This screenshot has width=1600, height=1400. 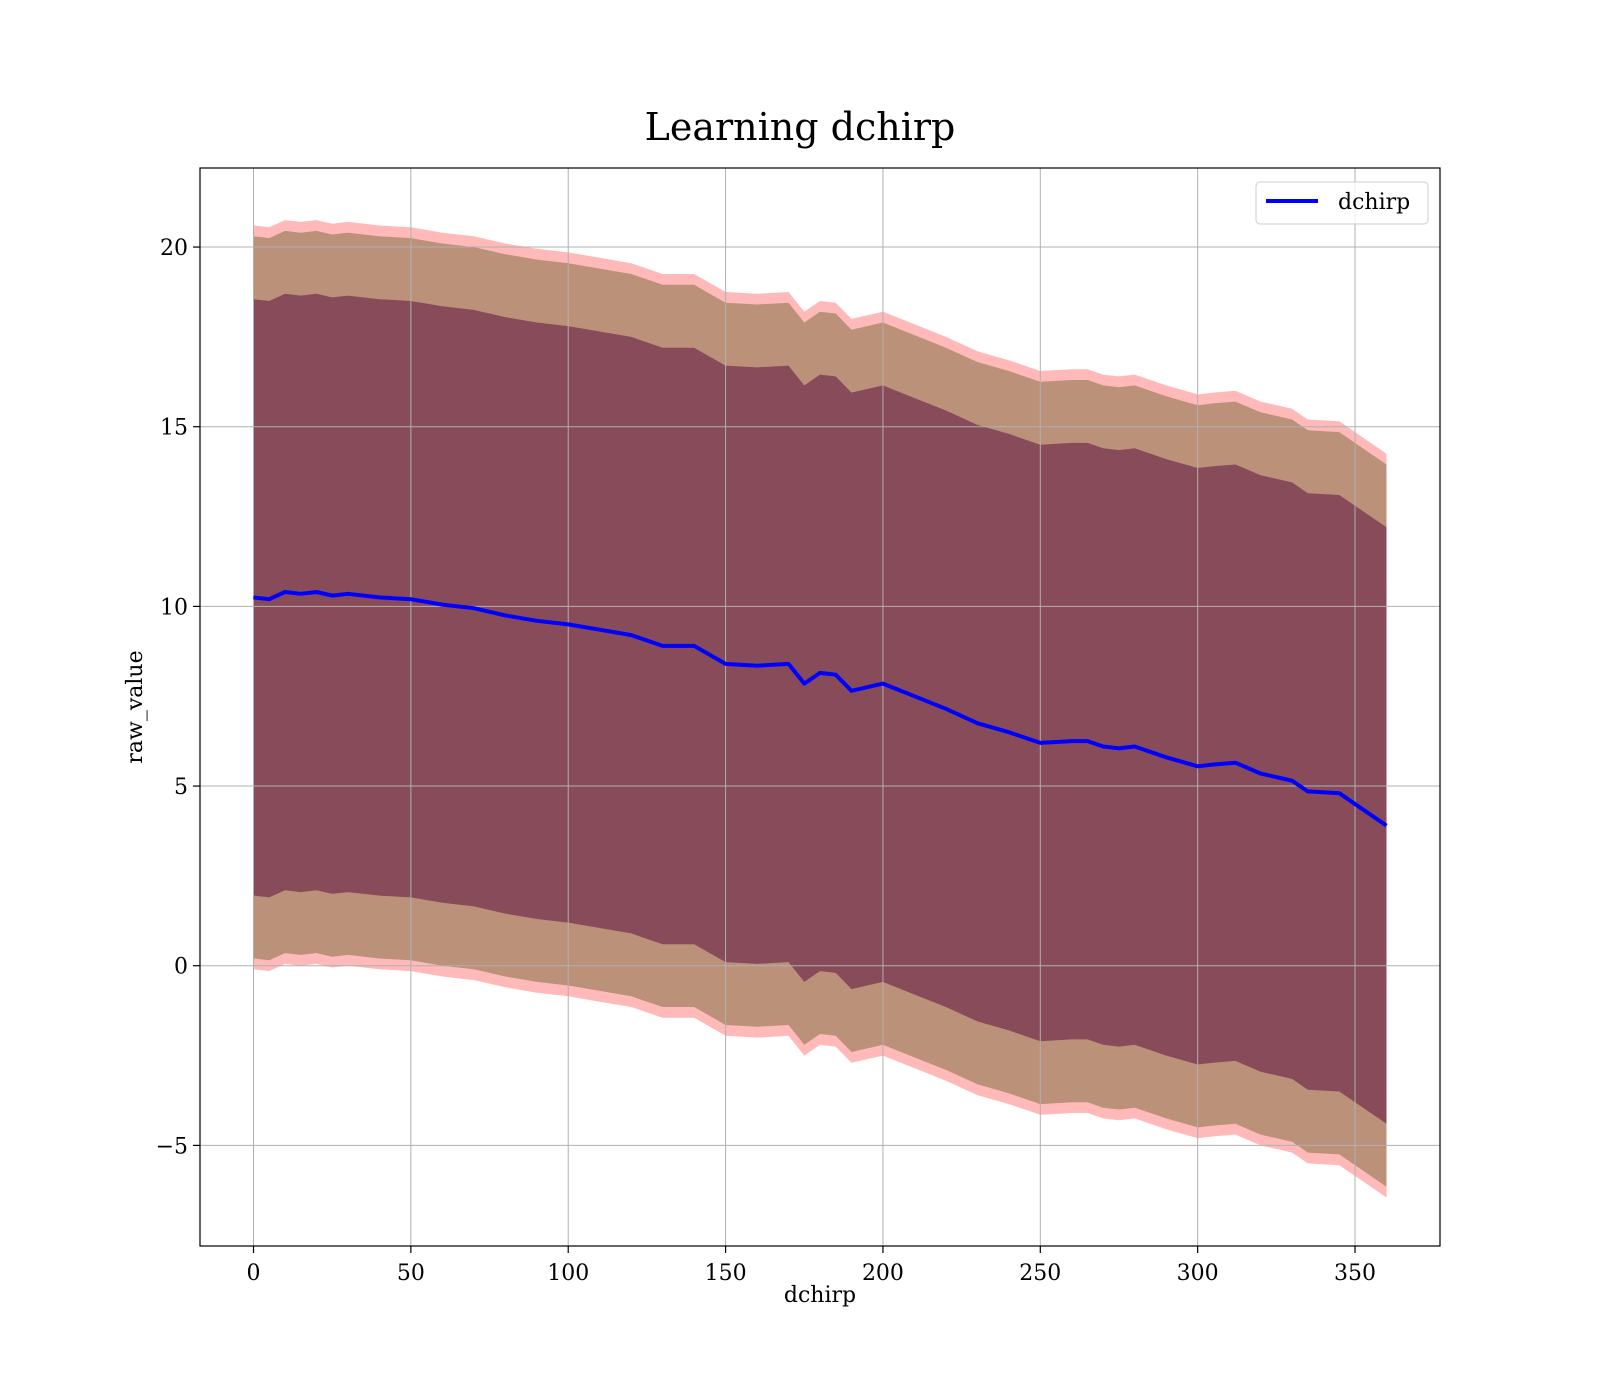 What do you see at coordinates (726, 1273) in the screenshot?
I see `x-tick-label: 150` at bounding box center [726, 1273].